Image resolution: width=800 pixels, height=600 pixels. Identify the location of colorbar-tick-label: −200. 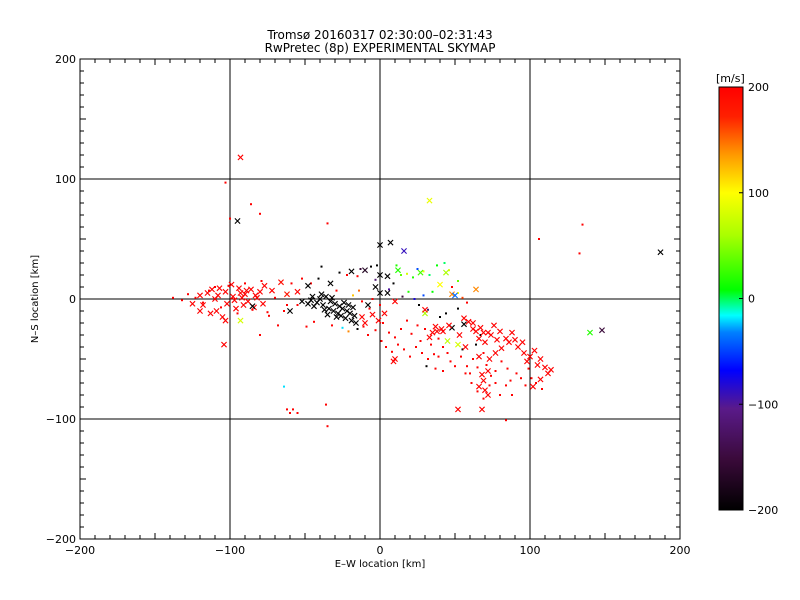
(763, 510).